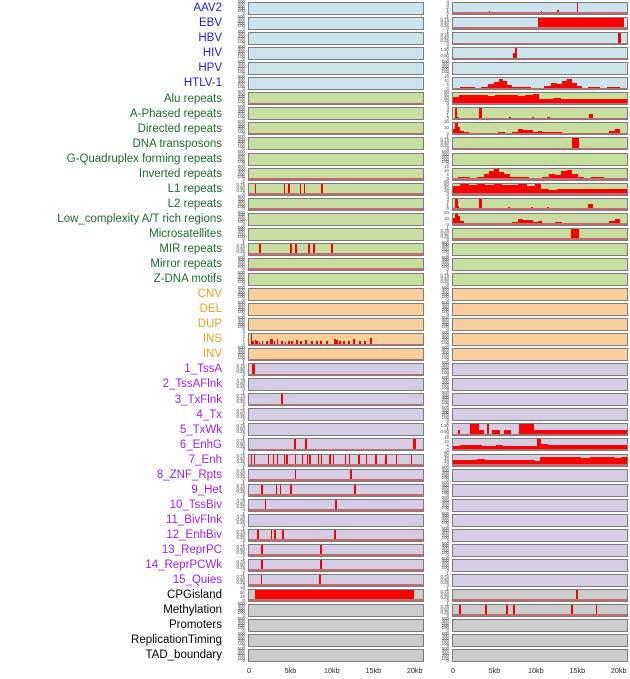 This screenshot has width=630, height=679. I want to click on right-y-tick: 400, so click(445, 154).